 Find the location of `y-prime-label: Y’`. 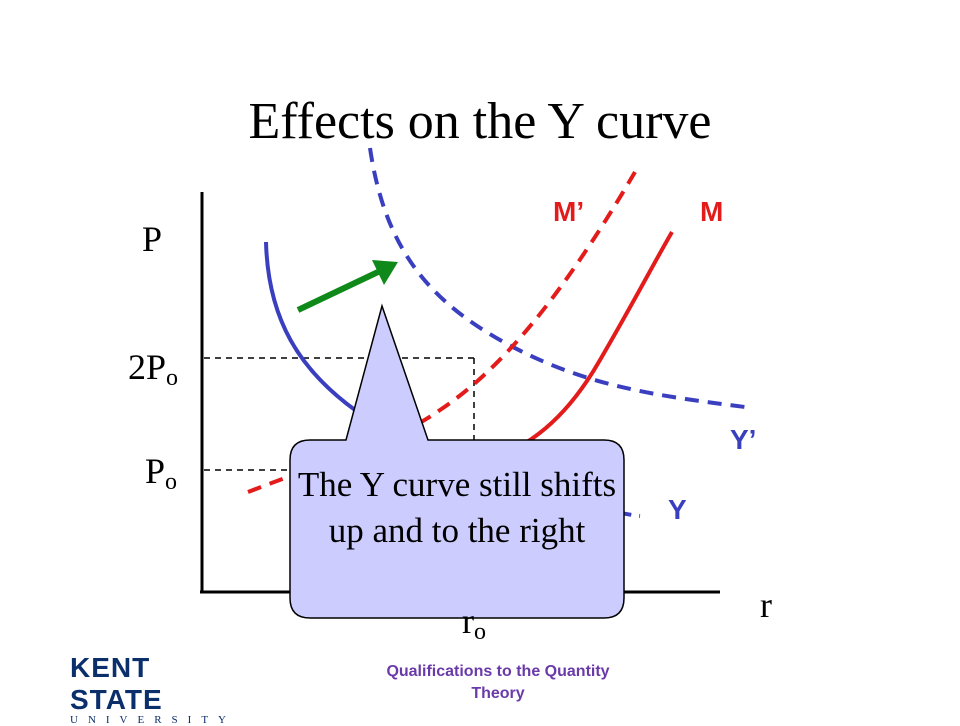

y-prime-label: Y’ is located at coordinates (743, 439).